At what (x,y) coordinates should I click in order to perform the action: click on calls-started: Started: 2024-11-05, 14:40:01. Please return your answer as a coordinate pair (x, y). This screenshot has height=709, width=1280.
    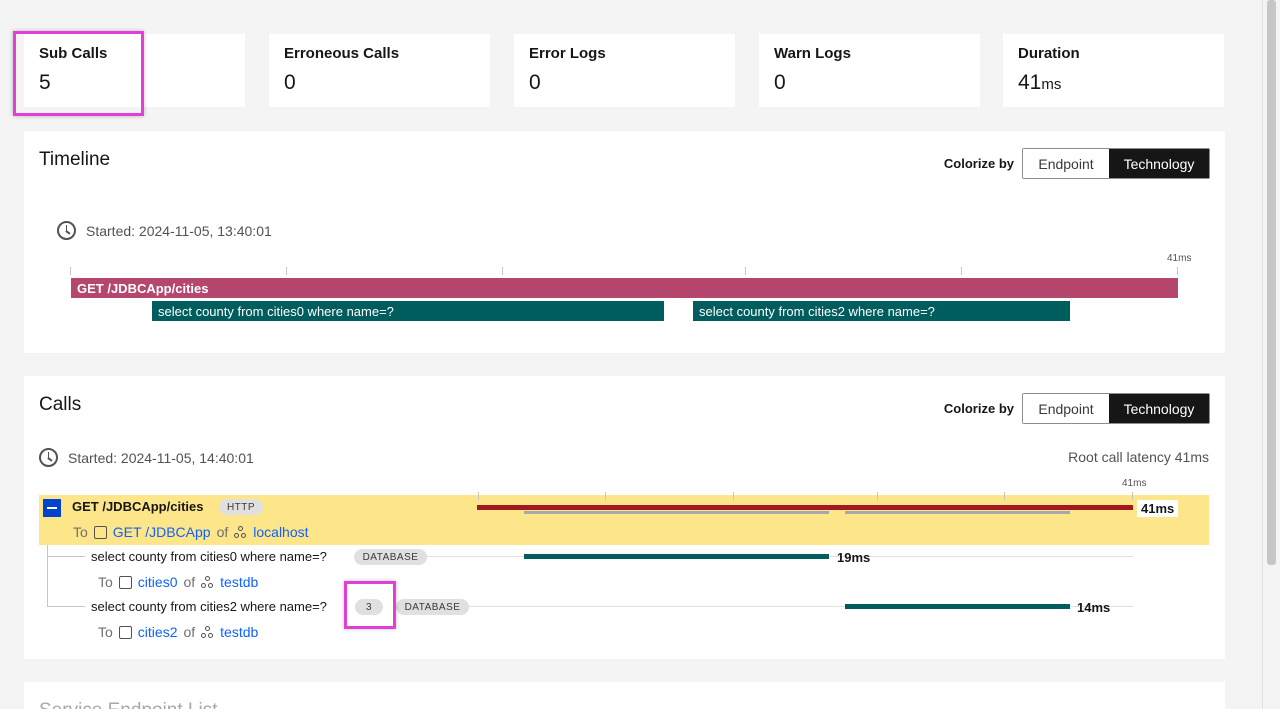
    Looking at the image, I should click on (146, 457).